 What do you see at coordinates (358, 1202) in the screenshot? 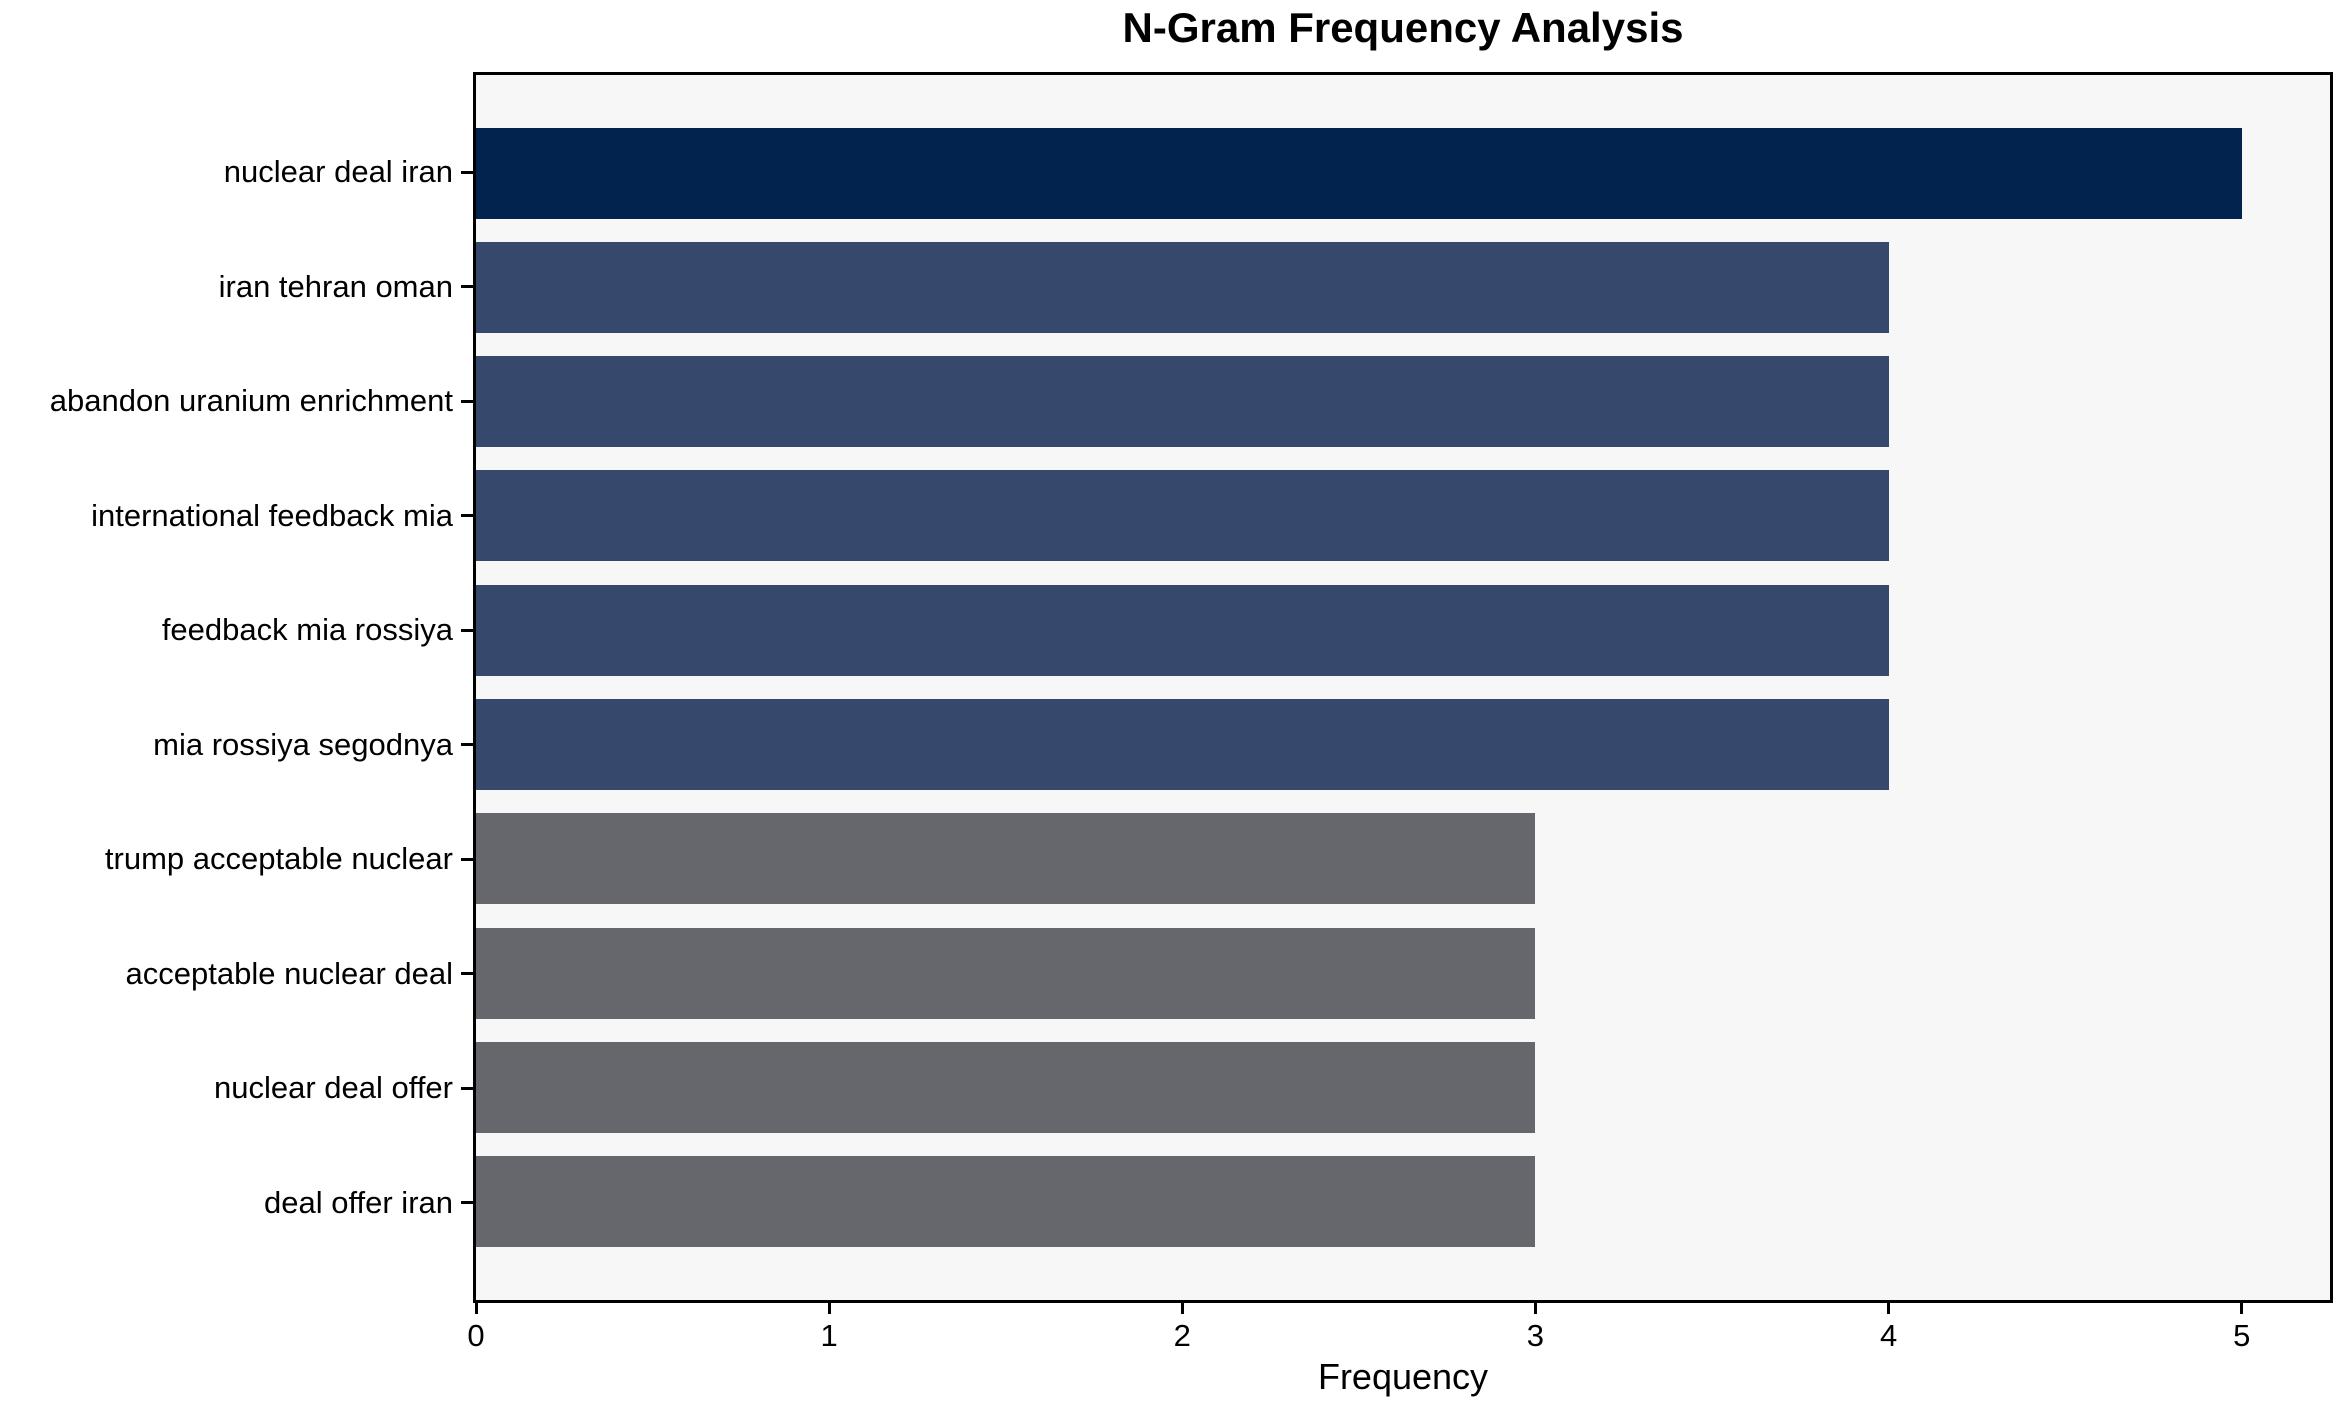
I see `y-tick-label: deal offer iran` at bounding box center [358, 1202].